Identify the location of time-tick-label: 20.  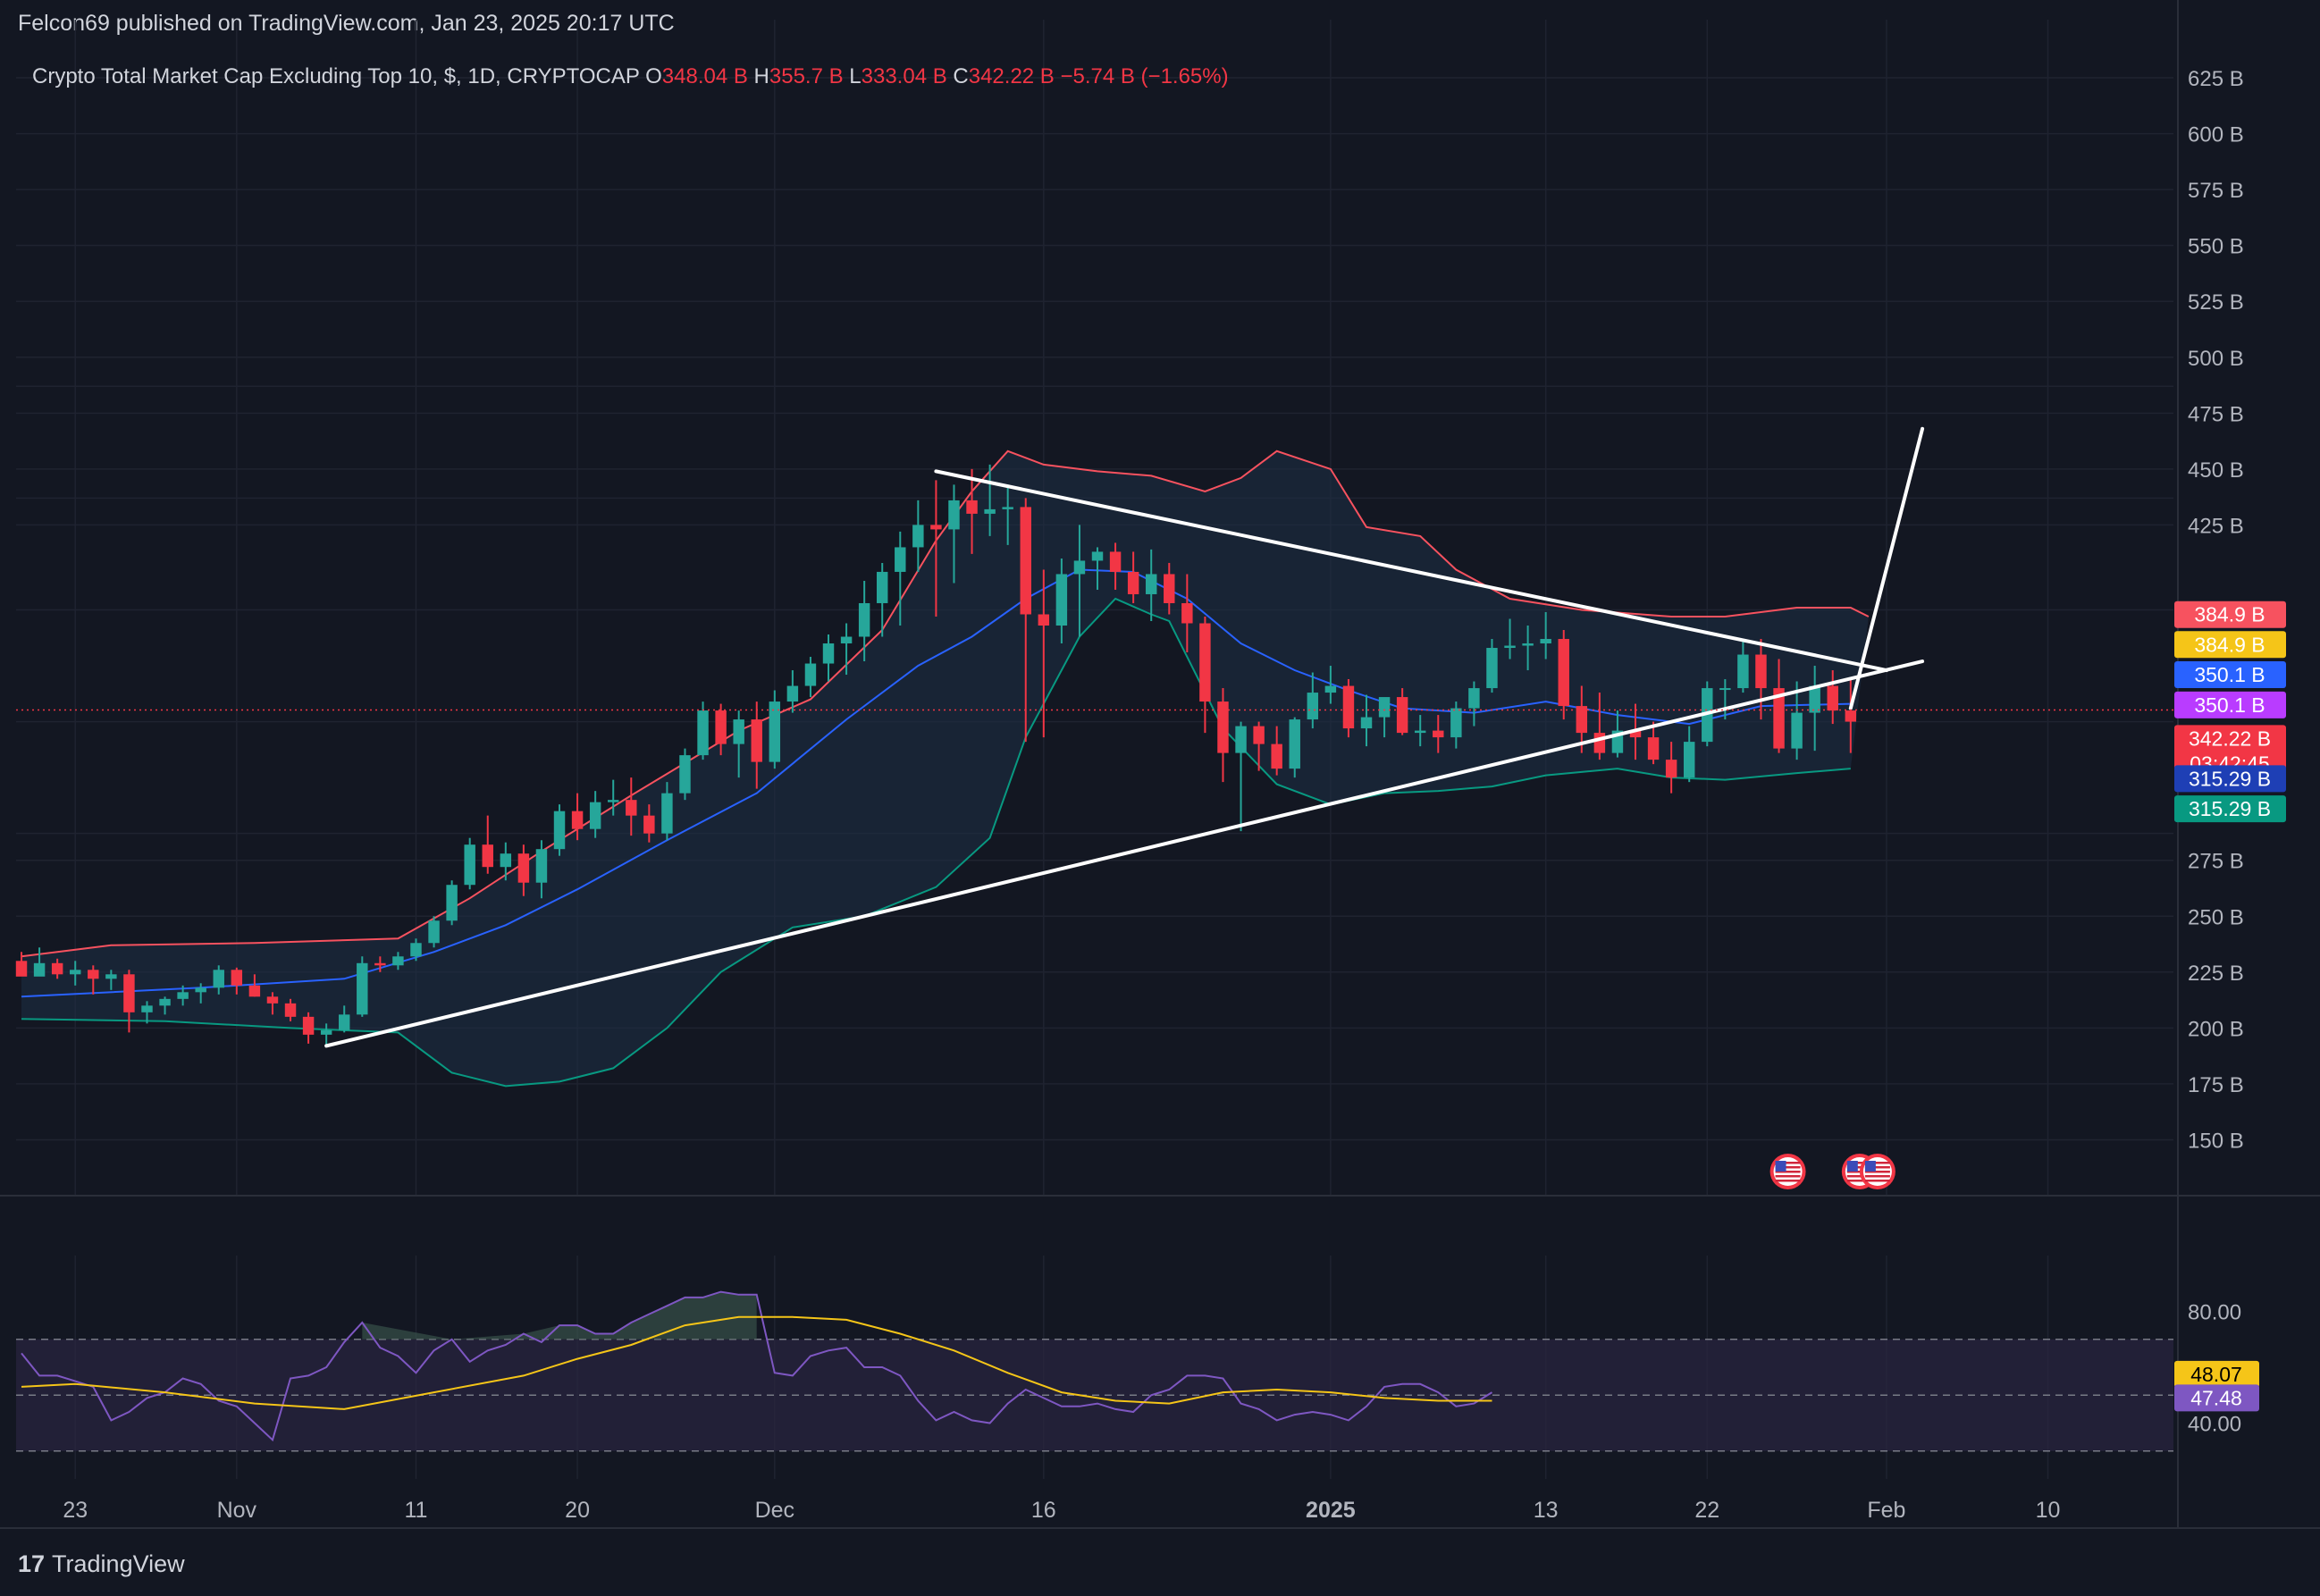
(577, 1510).